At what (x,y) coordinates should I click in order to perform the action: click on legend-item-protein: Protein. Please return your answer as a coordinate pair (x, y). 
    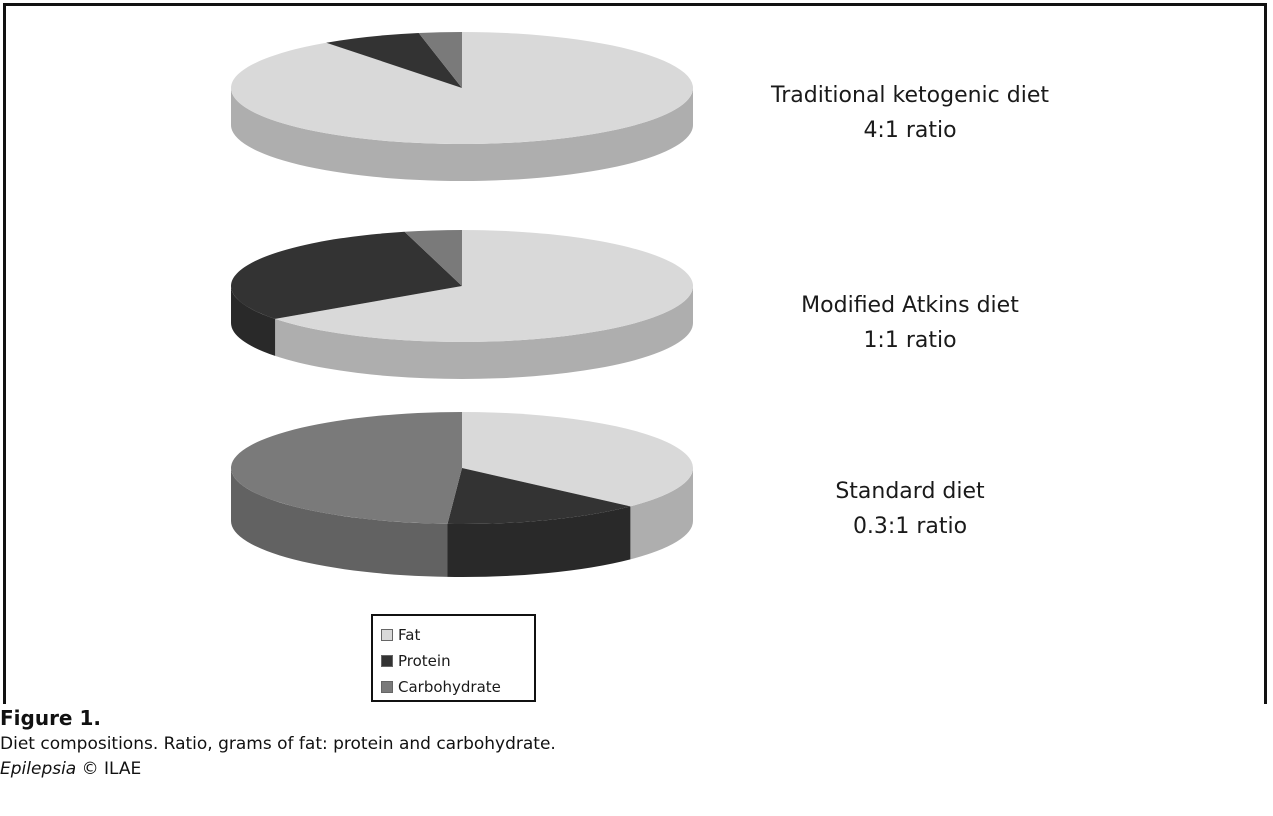
    Looking at the image, I should click on (453, 661).